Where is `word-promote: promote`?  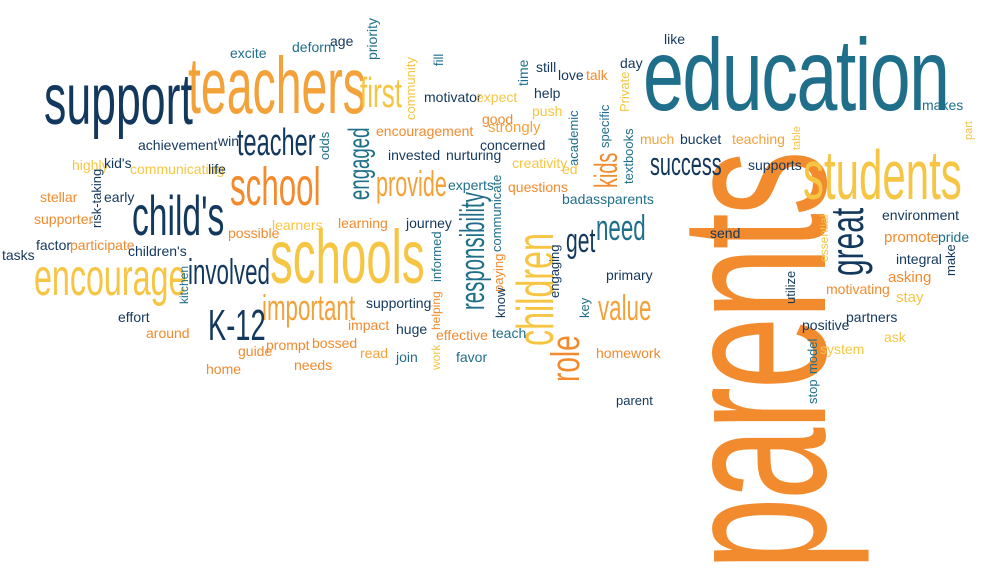
word-promote: promote is located at coordinates (912, 237).